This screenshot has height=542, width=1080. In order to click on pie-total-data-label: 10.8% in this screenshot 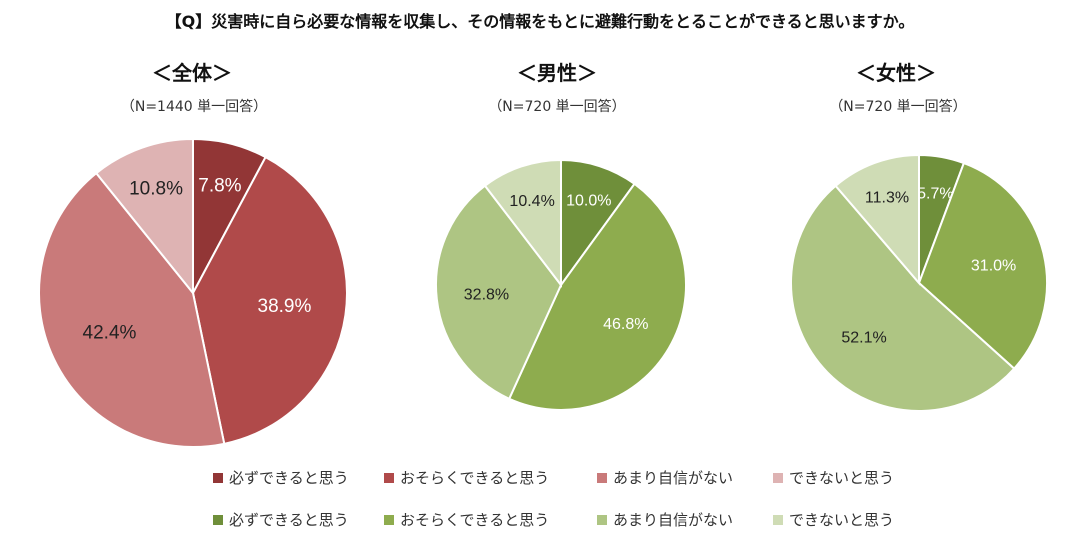, I will do `click(156, 188)`.